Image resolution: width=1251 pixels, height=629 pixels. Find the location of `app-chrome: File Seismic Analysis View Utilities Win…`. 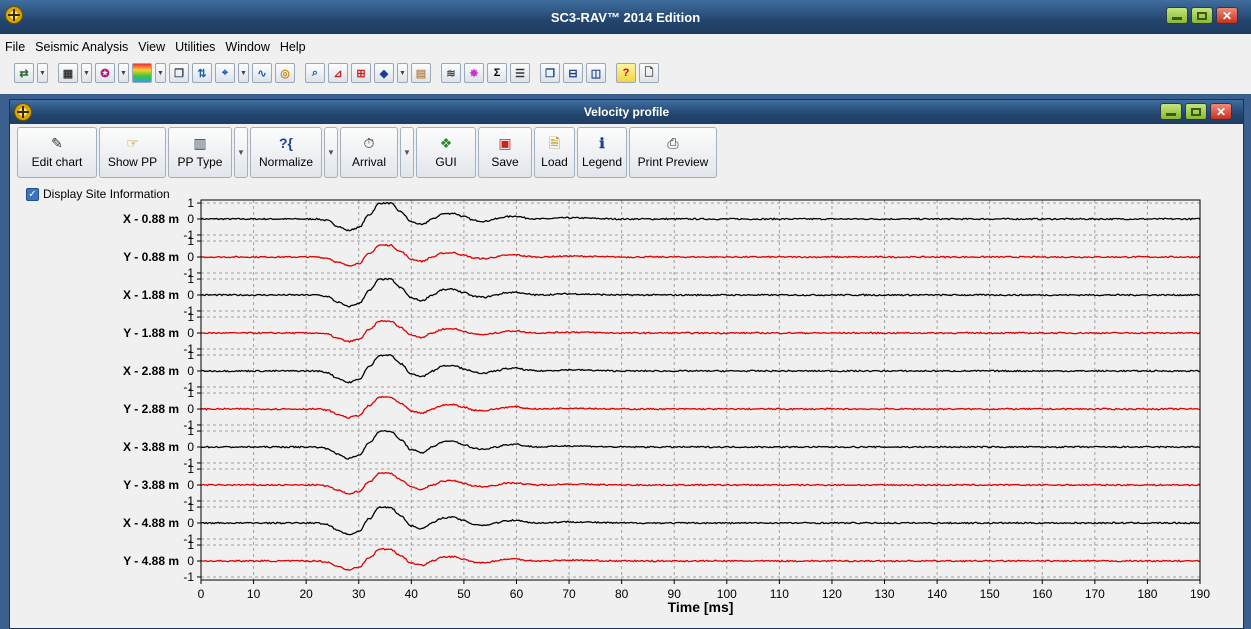

app-chrome: File Seismic Analysis View Utilities Win… is located at coordinates (625, 64).